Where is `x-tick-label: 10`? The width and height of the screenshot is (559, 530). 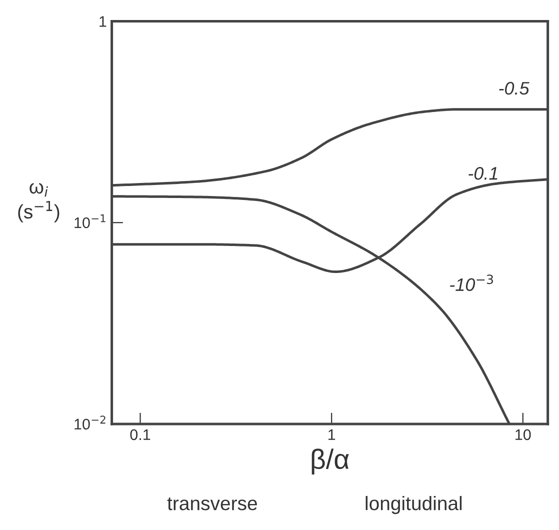
x-tick-label: 10 is located at coordinates (523, 434).